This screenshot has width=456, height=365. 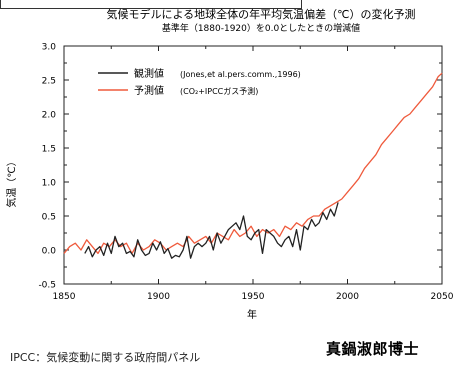 What do you see at coordinates (49, 150) in the screenshot?
I see `y-tick-label: 1.5` at bounding box center [49, 150].